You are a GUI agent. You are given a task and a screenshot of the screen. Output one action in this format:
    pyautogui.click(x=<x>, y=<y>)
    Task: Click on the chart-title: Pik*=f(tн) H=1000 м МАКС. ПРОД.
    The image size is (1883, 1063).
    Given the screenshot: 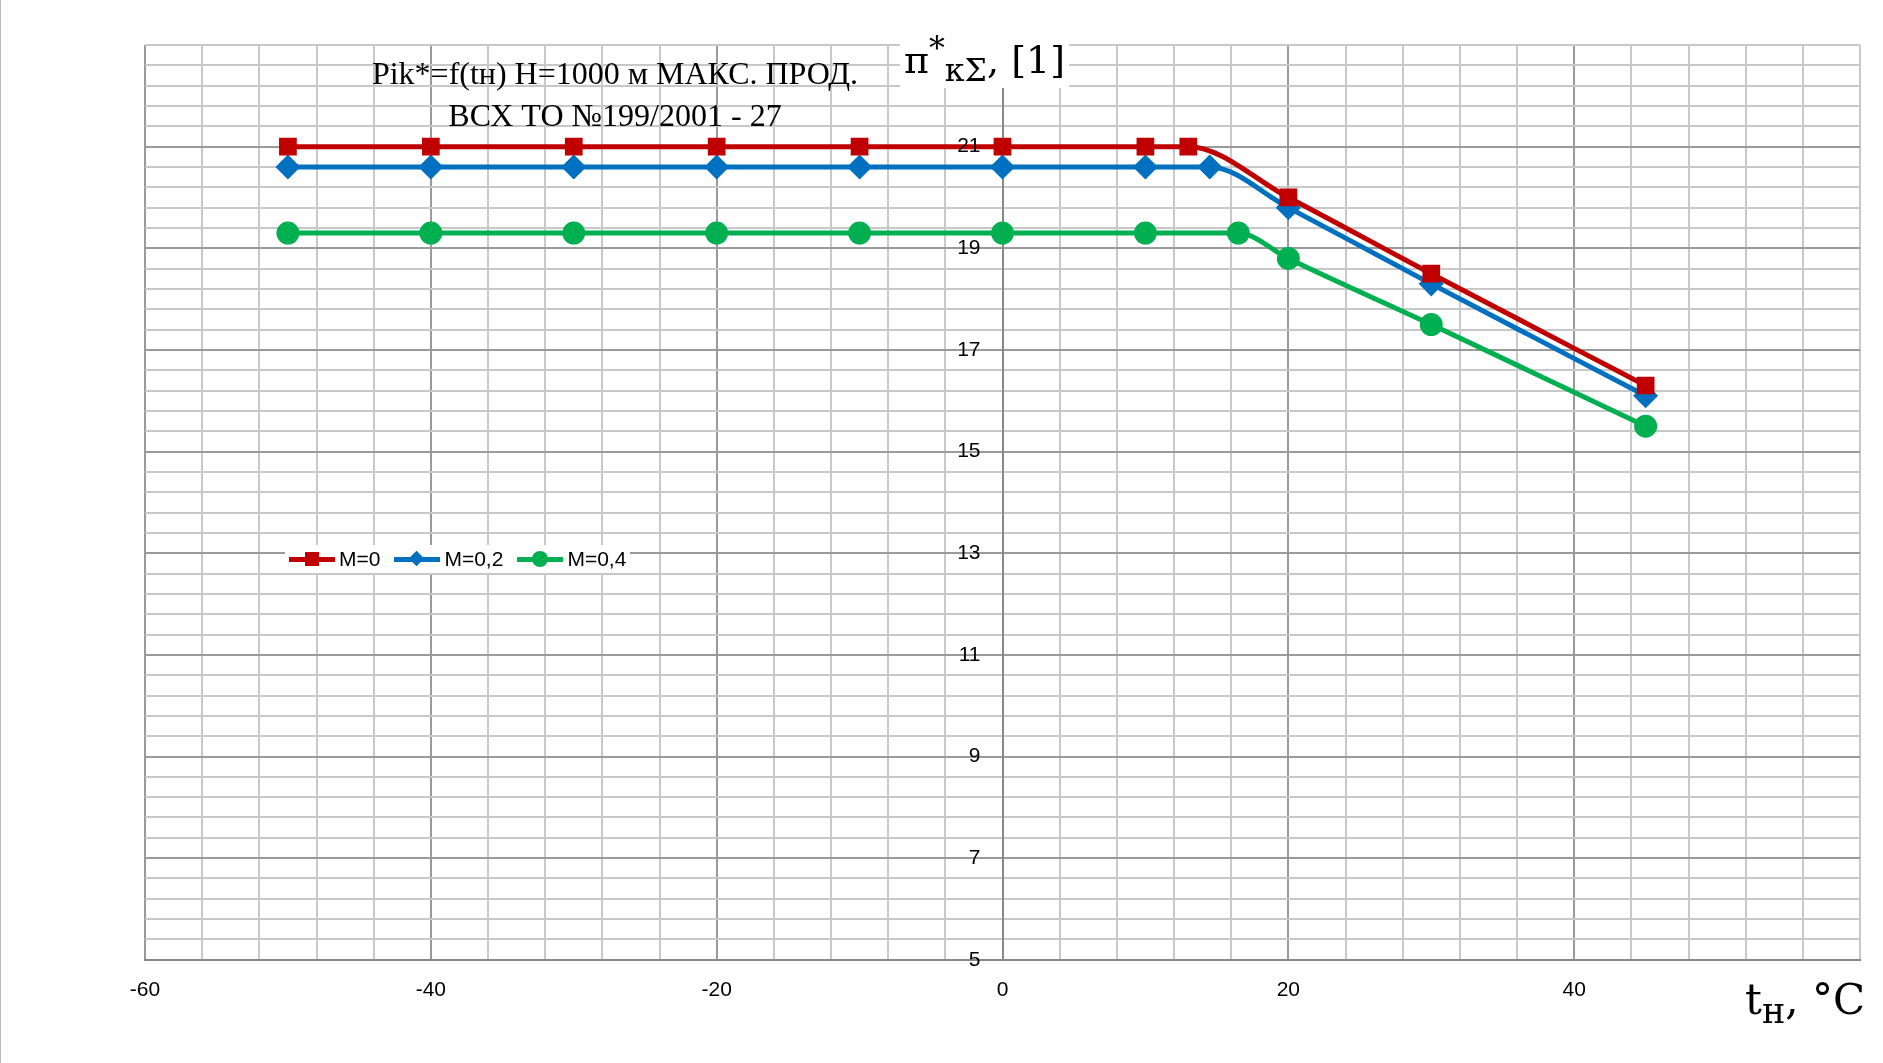 What is the action you would take?
    pyautogui.click(x=615, y=73)
    